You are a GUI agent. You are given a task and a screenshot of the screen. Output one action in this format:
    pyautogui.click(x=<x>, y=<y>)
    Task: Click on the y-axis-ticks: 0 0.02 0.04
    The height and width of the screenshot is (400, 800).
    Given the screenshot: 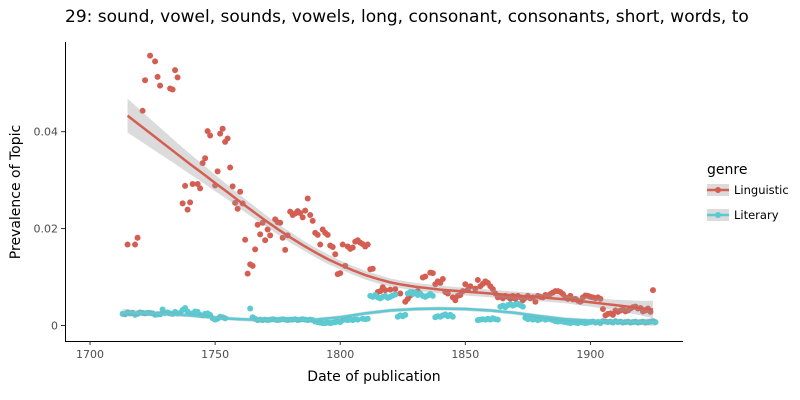 What is the action you would take?
    pyautogui.click(x=49, y=229)
    